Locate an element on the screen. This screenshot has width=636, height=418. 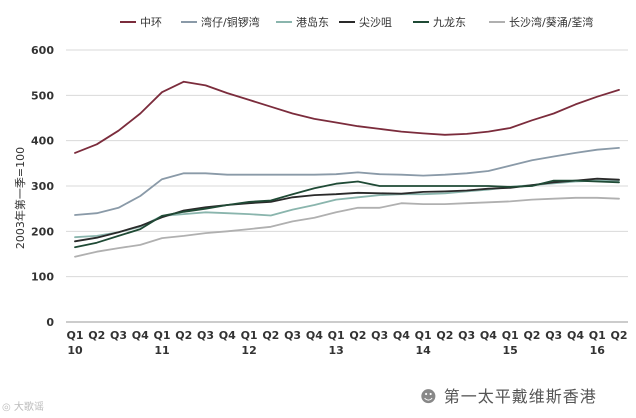
legend-label: 中环 is located at coordinates (151, 22).